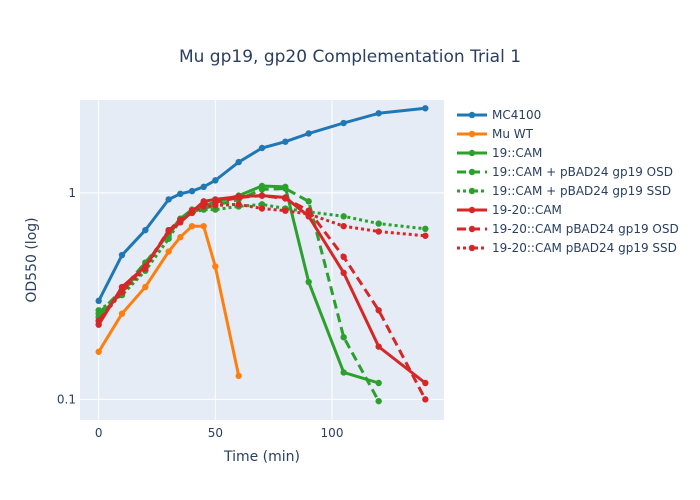  Describe the element at coordinates (261, 457) in the screenshot. I see `x-axis-title: Time (min)` at that location.